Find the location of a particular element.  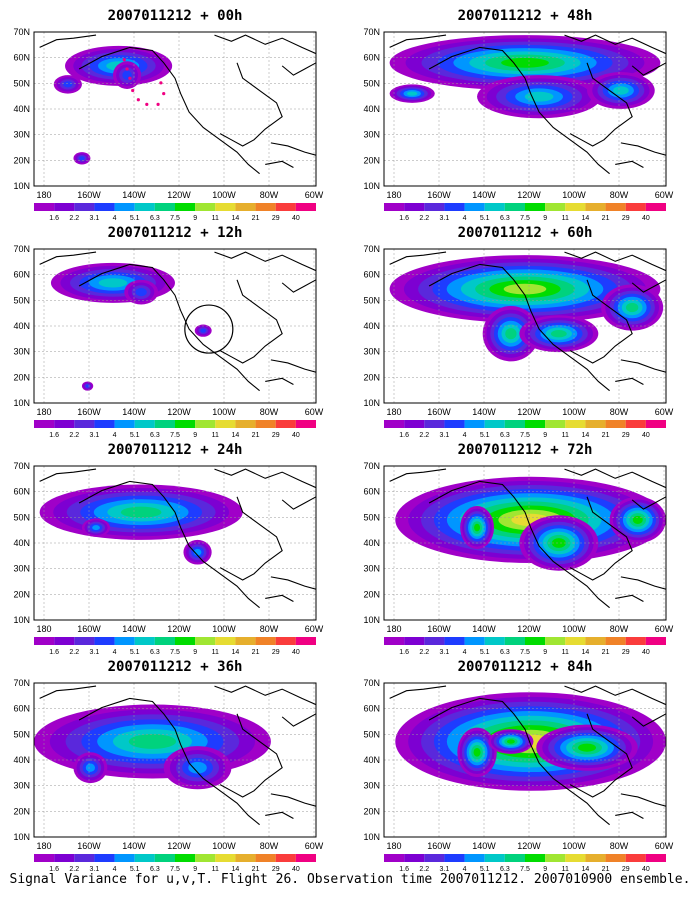

colorbar-label: 9 is located at coordinates (545, 435).